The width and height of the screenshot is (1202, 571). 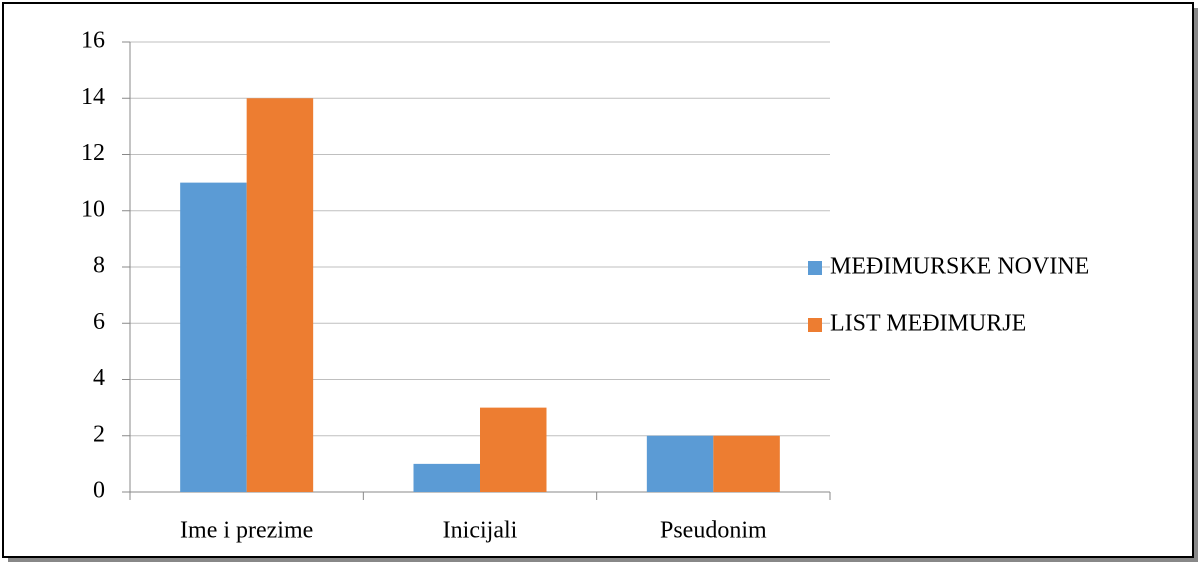 What do you see at coordinates (246, 531) in the screenshot?
I see `x-tick-label: Ime i prezime` at bounding box center [246, 531].